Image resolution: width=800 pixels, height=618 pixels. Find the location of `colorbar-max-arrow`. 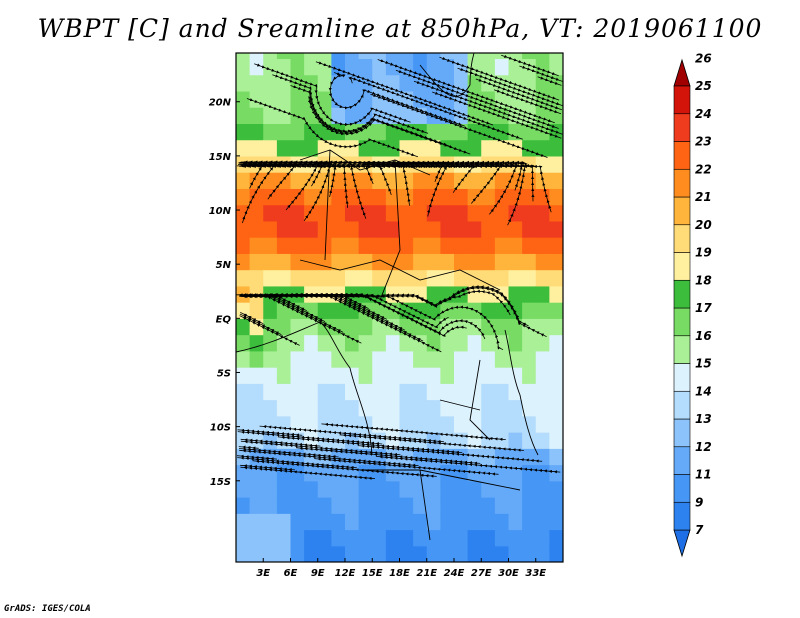

colorbar-max-arrow is located at coordinates (682, 72).